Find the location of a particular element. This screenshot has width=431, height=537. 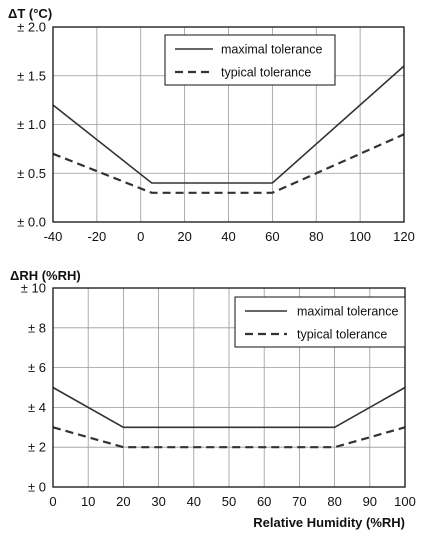

maximal-tolerance-line is located at coordinates (229, 407).